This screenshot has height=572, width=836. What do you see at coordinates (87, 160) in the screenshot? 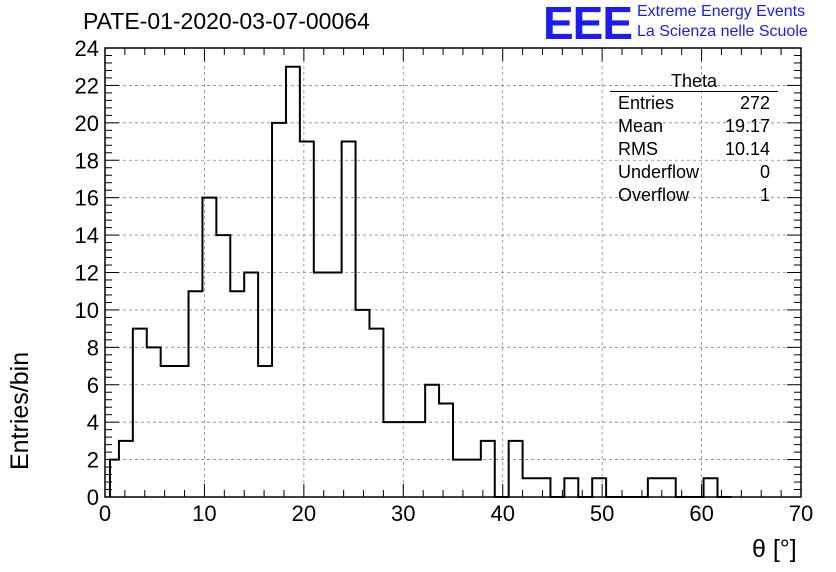
I see `y-tick-label: 18` at bounding box center [87, 160].